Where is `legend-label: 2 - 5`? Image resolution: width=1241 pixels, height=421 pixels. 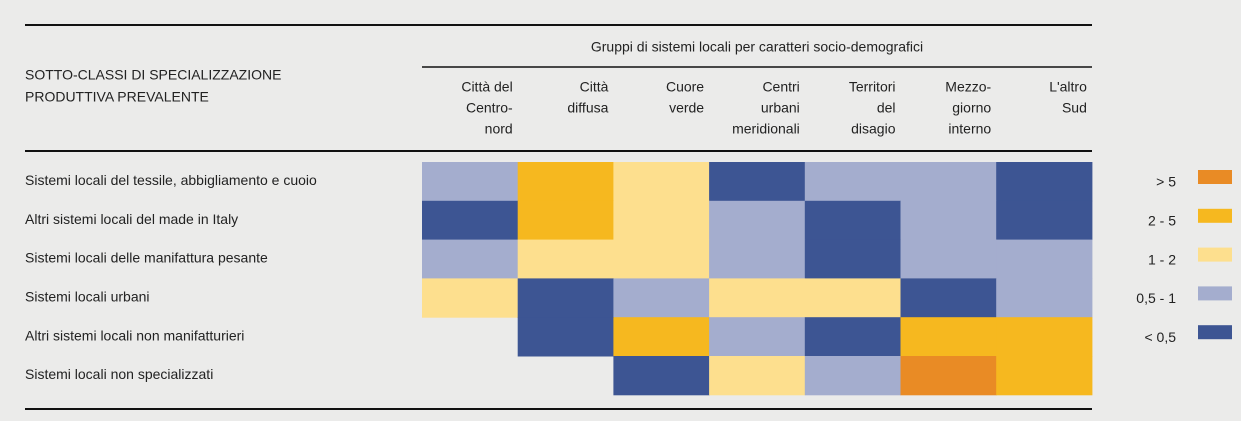
legend-label: 2 - 5 is located at coordinates (1162, 221).